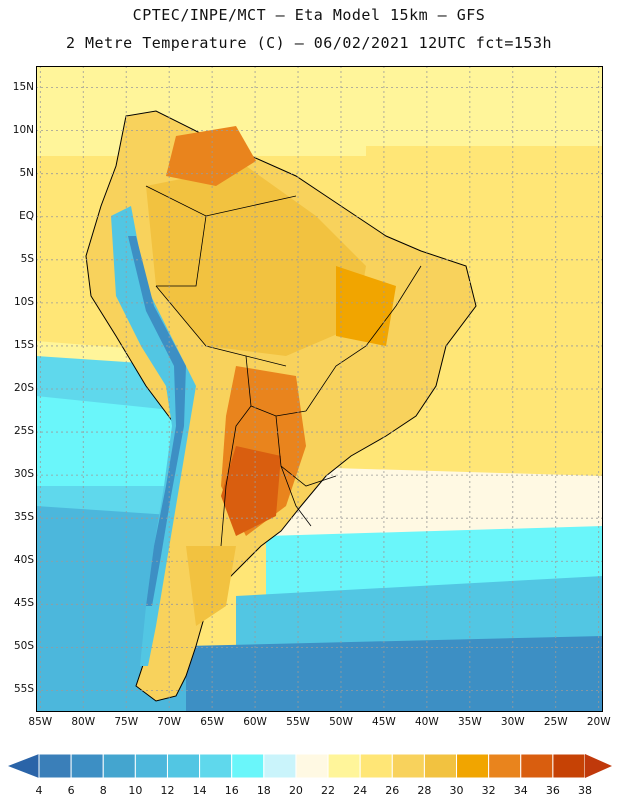 This screenshot has height=800, width=618. What do you see at coordinates (23, 388) in the screenshot?
I see `lat-label: 20S` at bounding box center [23, 388].